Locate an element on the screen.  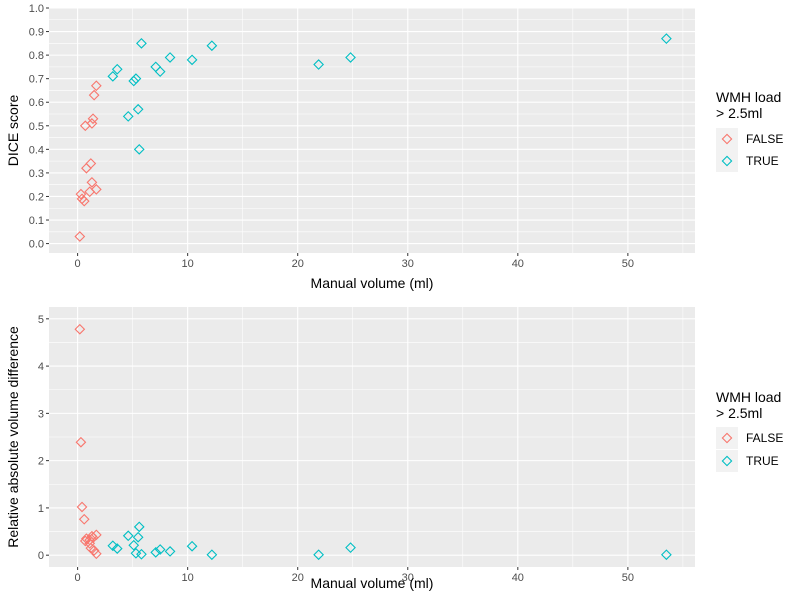
y-tick-label: 0.6 is located at coordinates (36, 103).